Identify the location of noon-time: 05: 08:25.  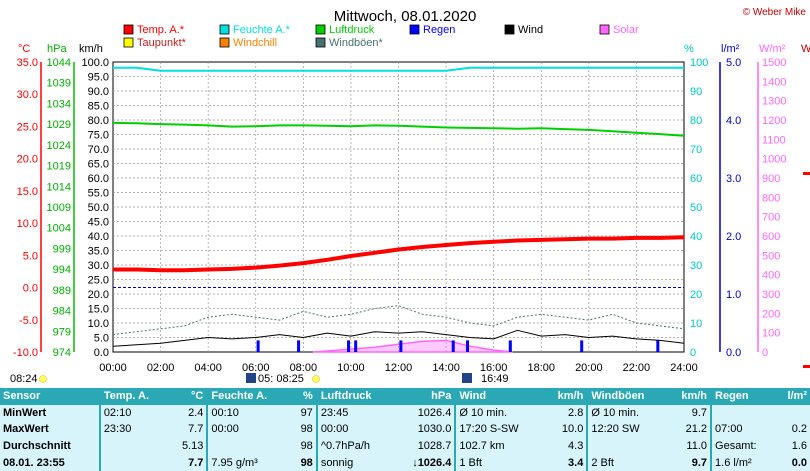
(281, 379).